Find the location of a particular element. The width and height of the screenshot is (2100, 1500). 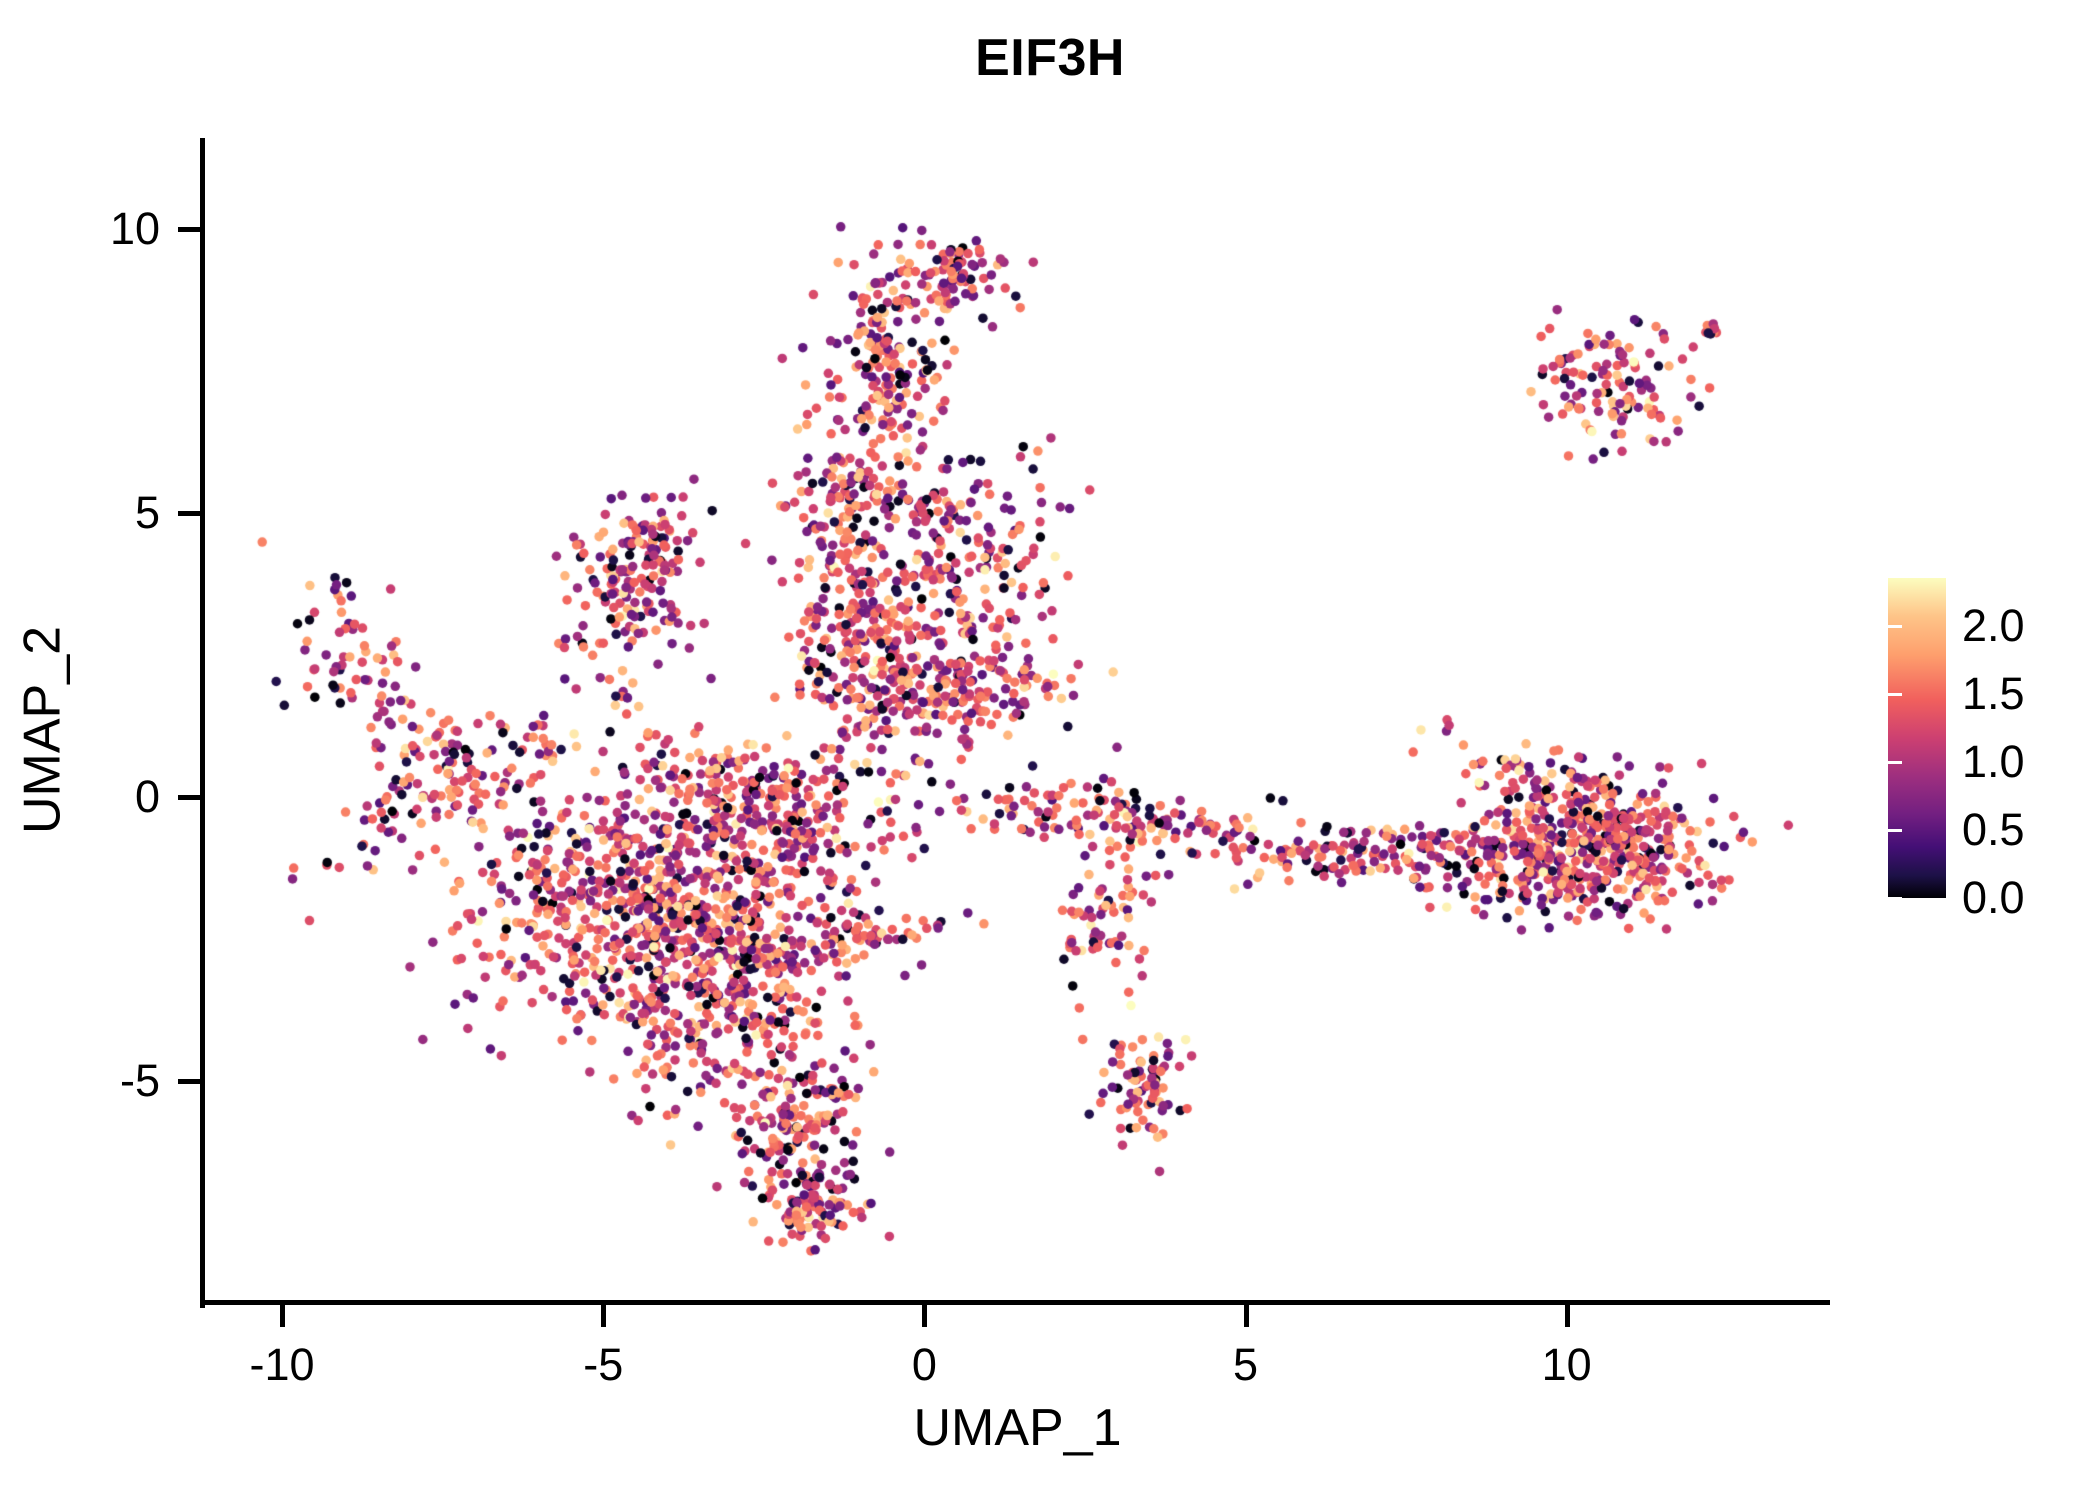

page-title: EIF3H is located at coordinates (1050, 58).